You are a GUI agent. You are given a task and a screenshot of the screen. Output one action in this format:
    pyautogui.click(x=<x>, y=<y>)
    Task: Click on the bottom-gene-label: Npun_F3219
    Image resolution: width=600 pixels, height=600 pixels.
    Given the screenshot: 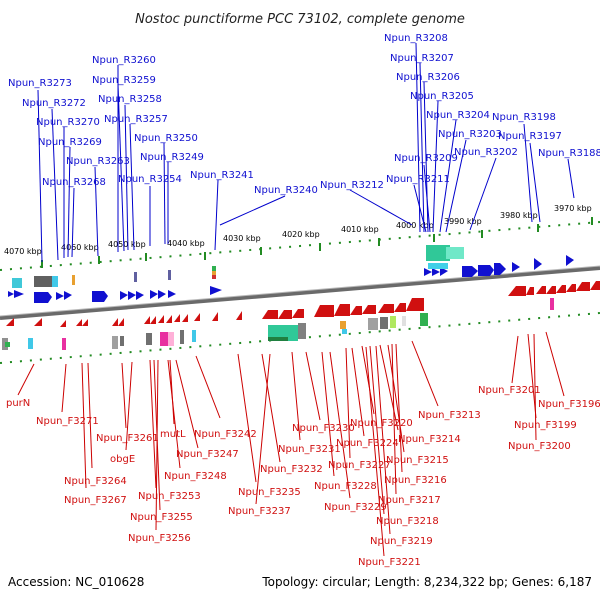 What is the action you would take?
    pyautogui.click(x=401, y=541)
    